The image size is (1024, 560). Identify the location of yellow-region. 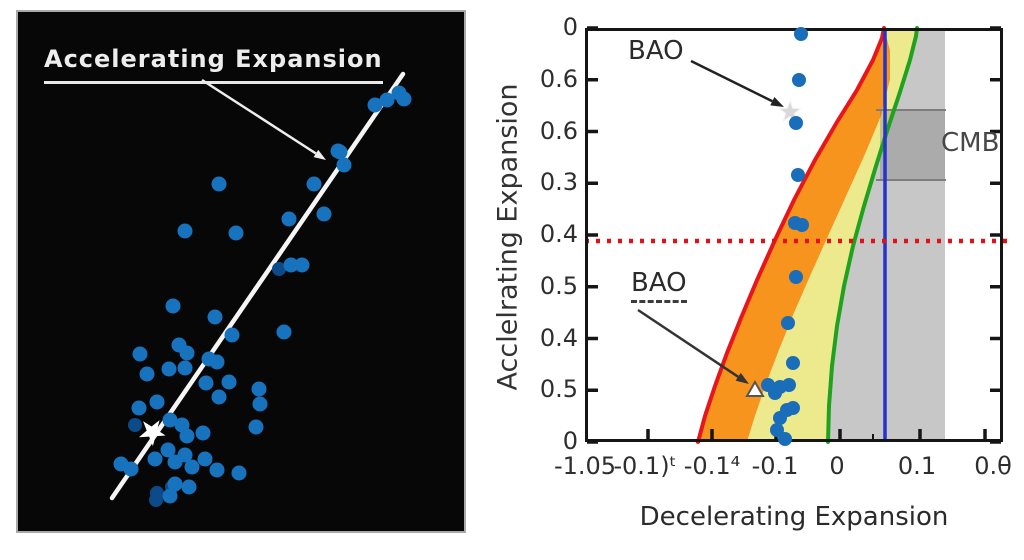
(832, 235).